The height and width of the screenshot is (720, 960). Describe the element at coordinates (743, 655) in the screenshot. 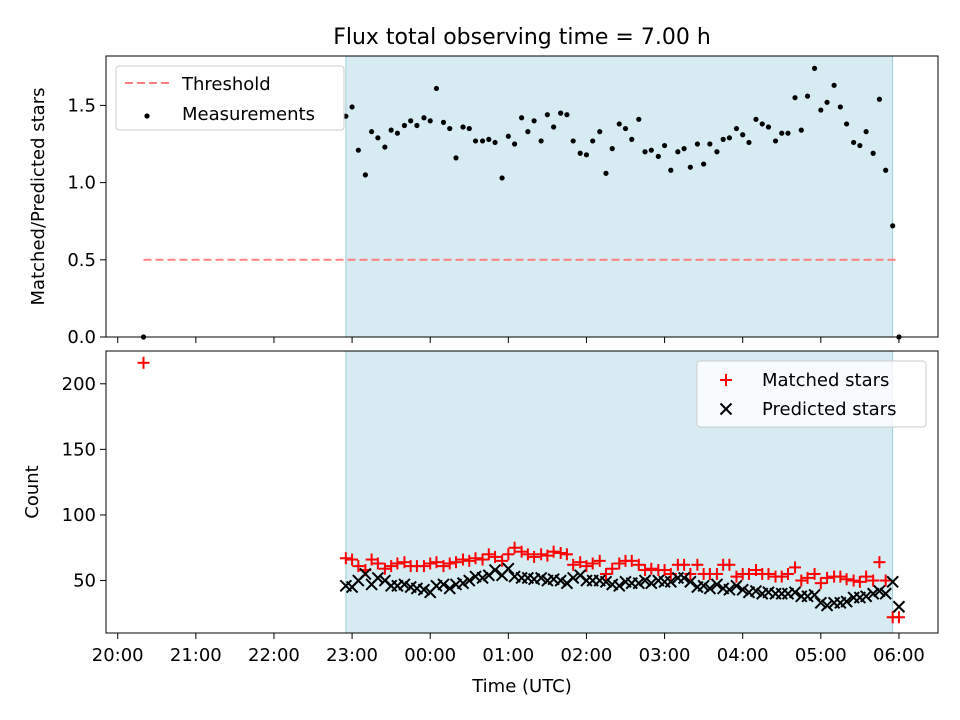

I see `xtick-label: 04:00` at that location.